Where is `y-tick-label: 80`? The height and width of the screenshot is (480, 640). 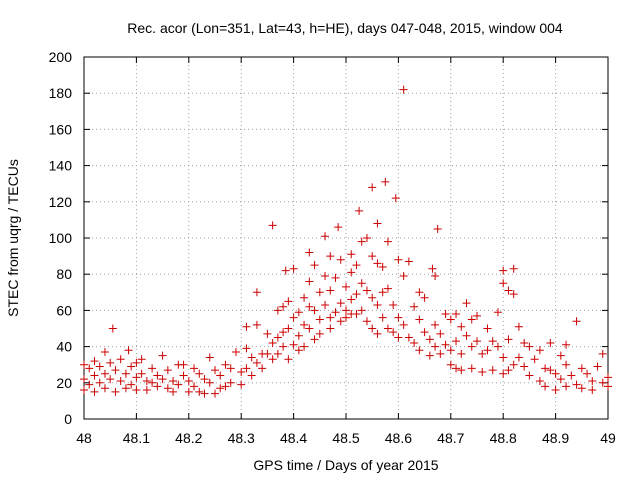 y-tick-label: 80 is located at coordinates (64, 274).